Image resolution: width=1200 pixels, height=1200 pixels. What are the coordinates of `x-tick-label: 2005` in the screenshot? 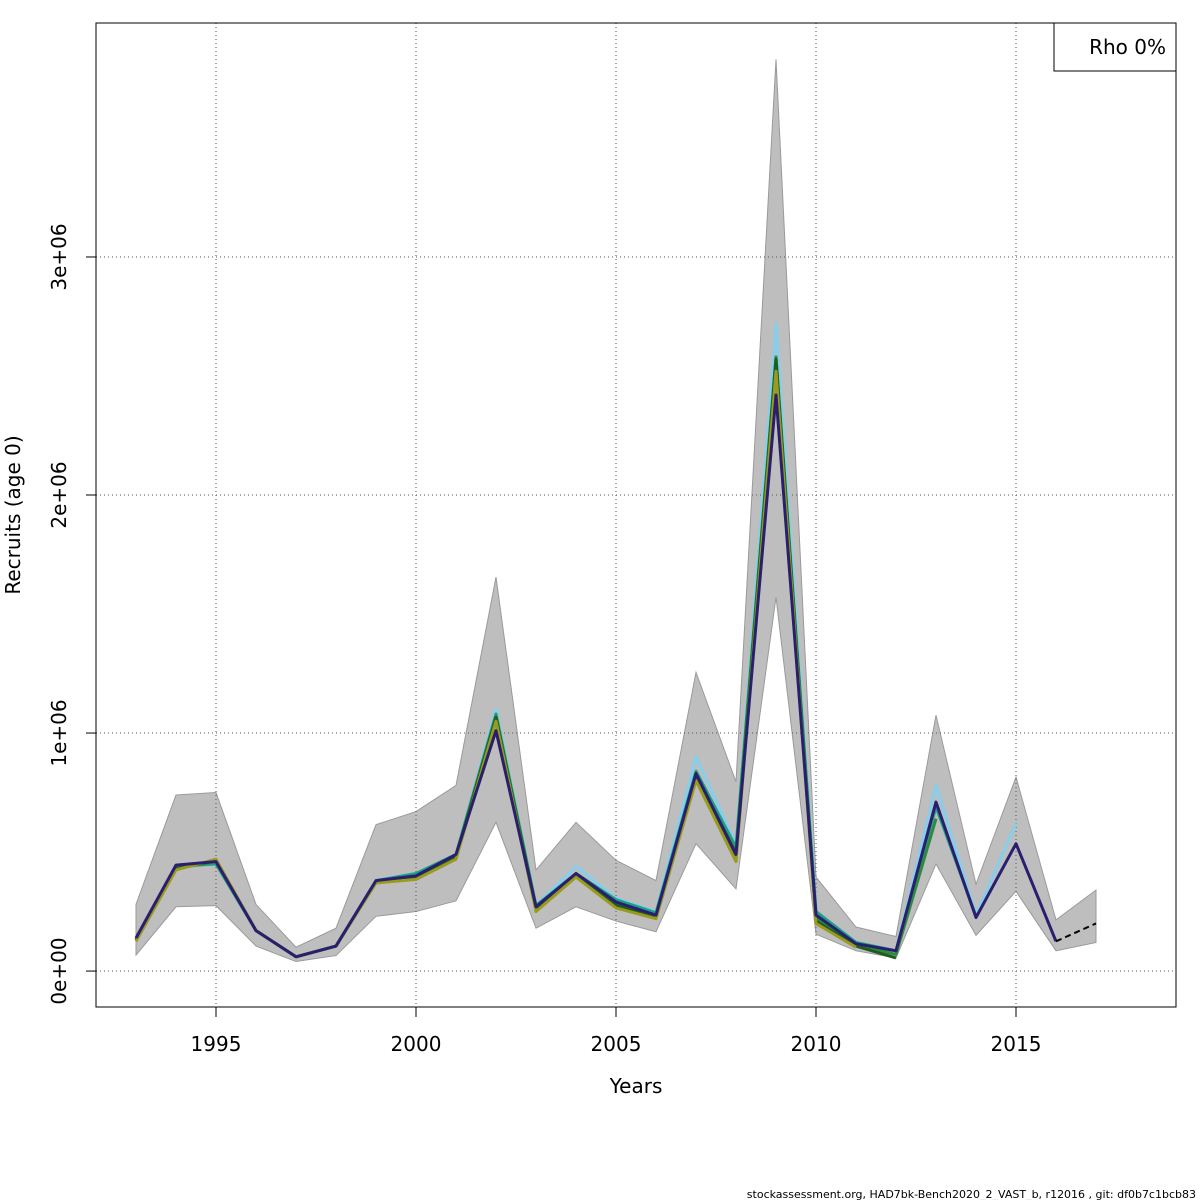 It's located at (616, 1044).